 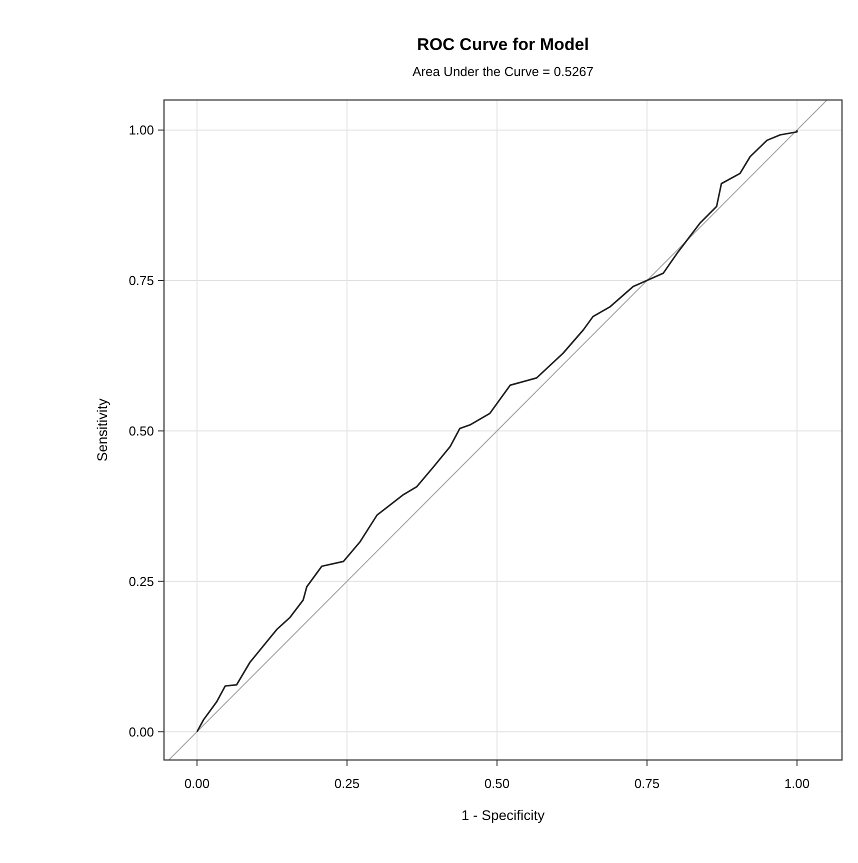 What do you see at coordinates (647, 783) in the screenshot?
I see `x-tick-label: 0.75` at bounding box center [647, 783].